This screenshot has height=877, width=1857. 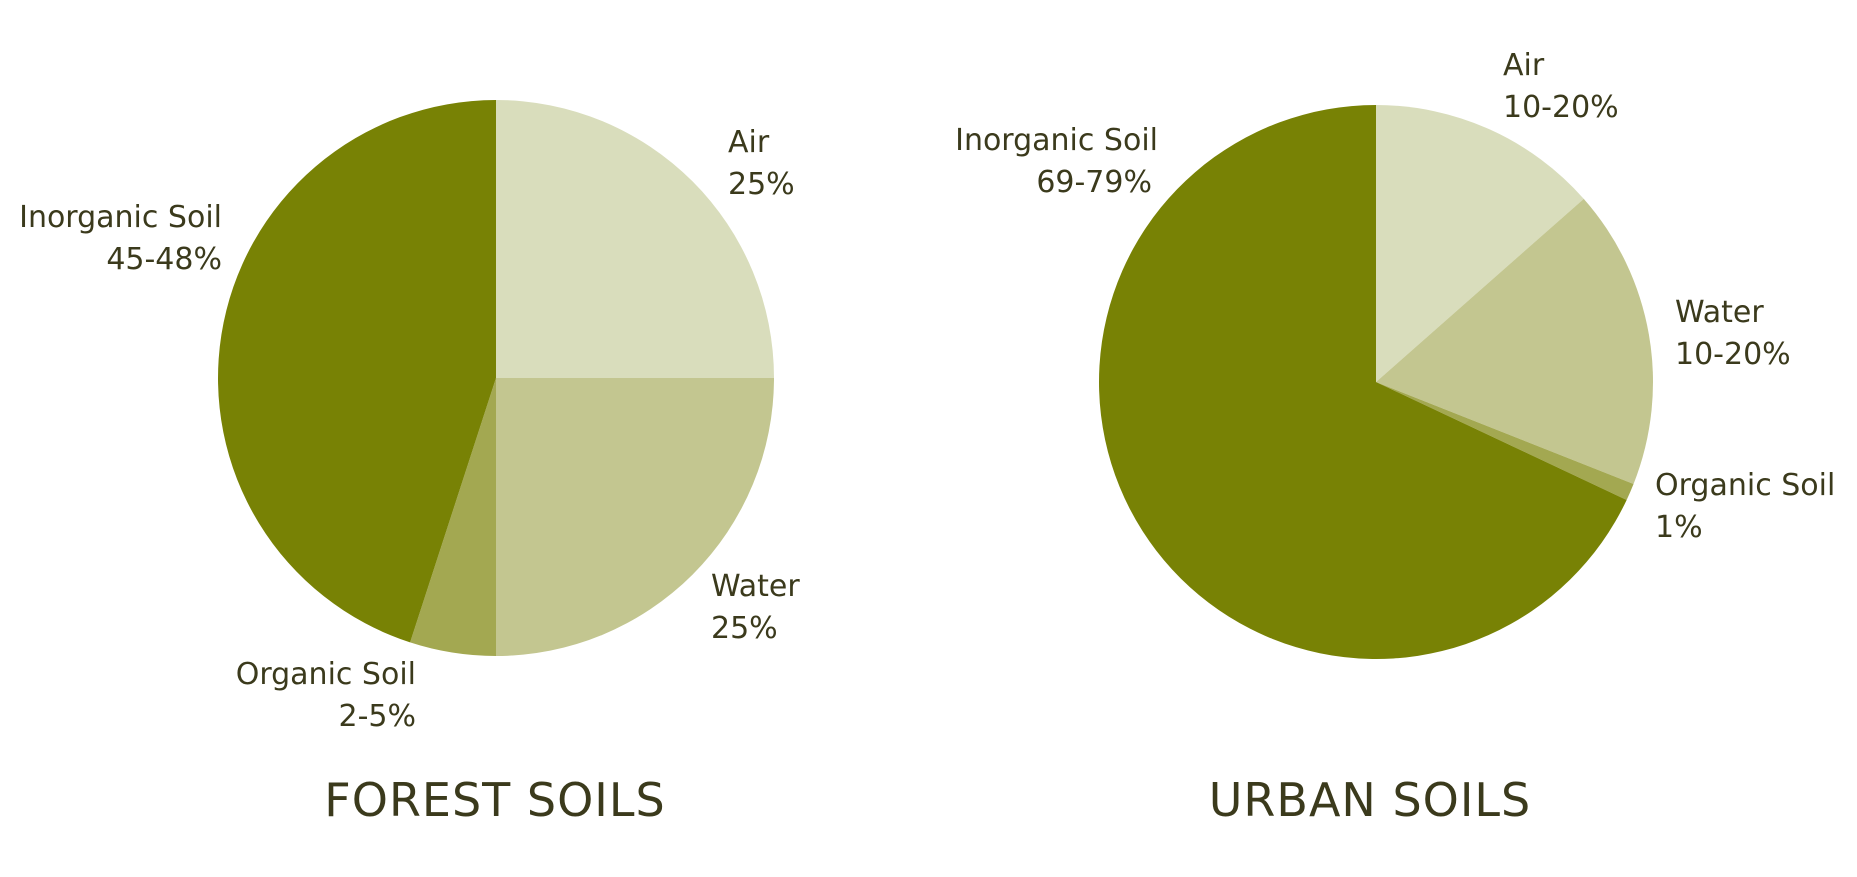 I want to click on urban-inorganic-value: 69-79%, so click(x=1094, y=182).